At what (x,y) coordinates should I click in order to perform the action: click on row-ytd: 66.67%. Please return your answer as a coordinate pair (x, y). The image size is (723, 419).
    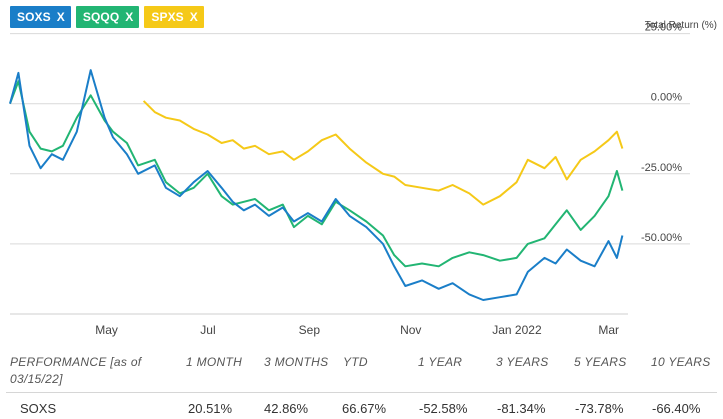
    Looking at the image, I should click on (364, 408).